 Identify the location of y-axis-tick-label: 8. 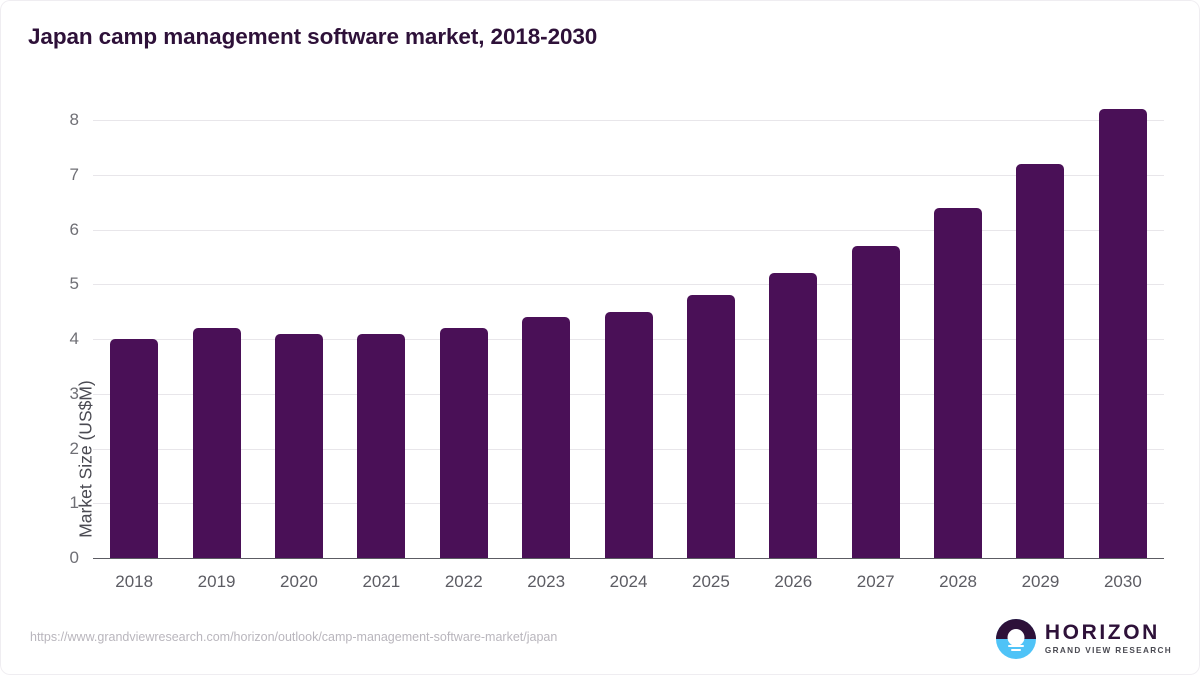
(74, 119).